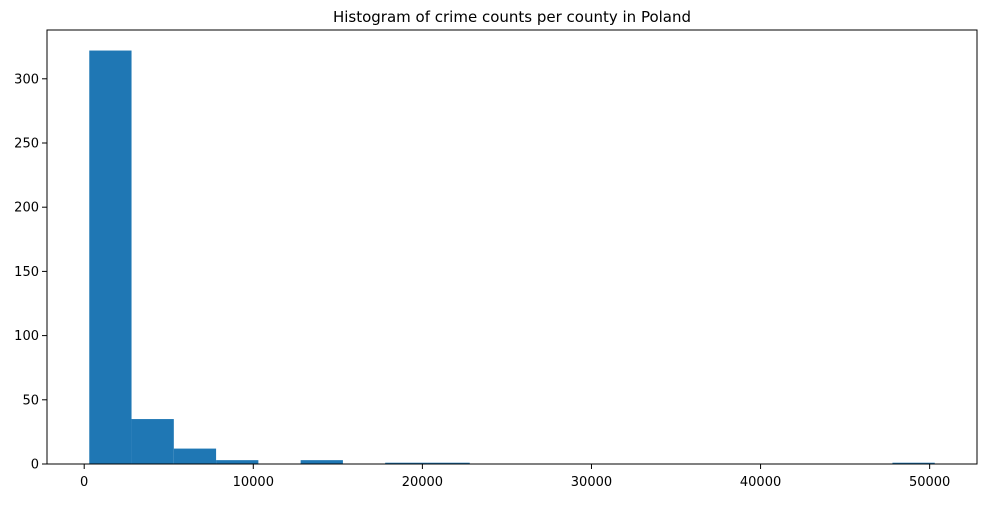 The width and height of the screenshot is (986, 526). Describe the element at coordinates (422, 482) in the screenshot. I see `x-tick-label: 20000` at that location.